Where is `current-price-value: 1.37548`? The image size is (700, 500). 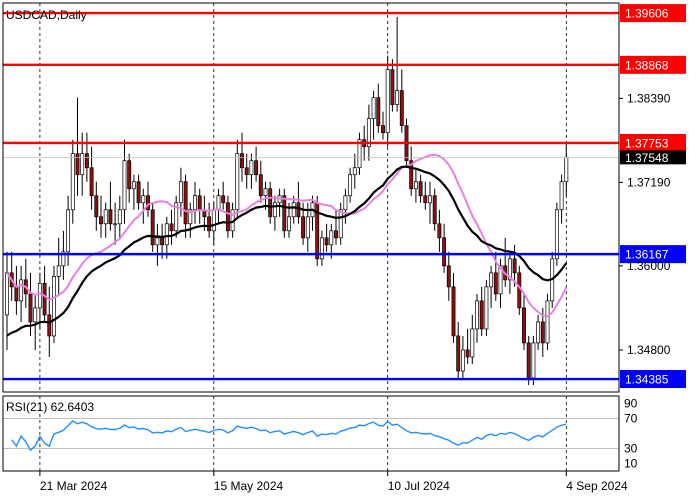
current-price-value: 1.37548 is located at coordinates (647, 158).